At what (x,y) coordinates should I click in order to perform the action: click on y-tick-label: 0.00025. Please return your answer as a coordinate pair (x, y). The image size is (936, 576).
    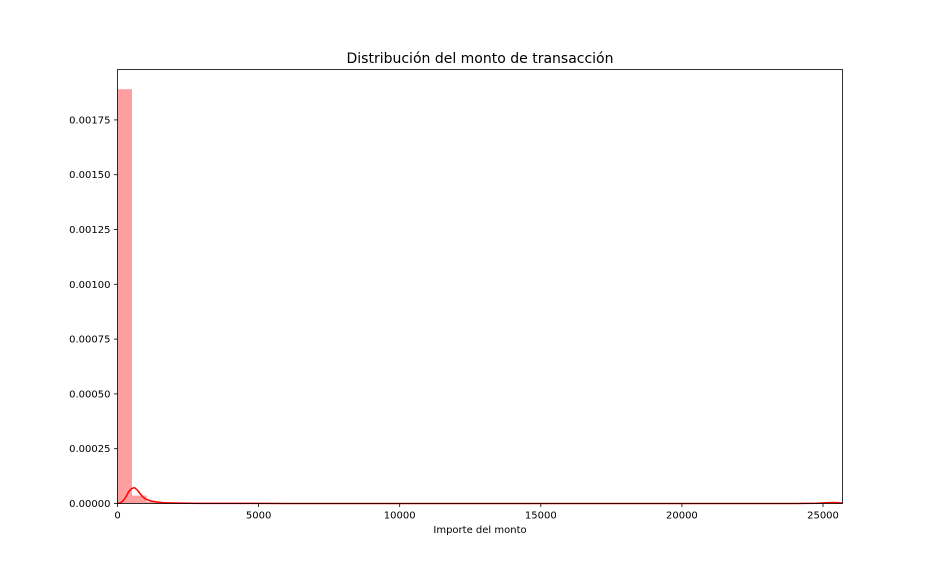
    Looking at the image, I should click on (89, 449).